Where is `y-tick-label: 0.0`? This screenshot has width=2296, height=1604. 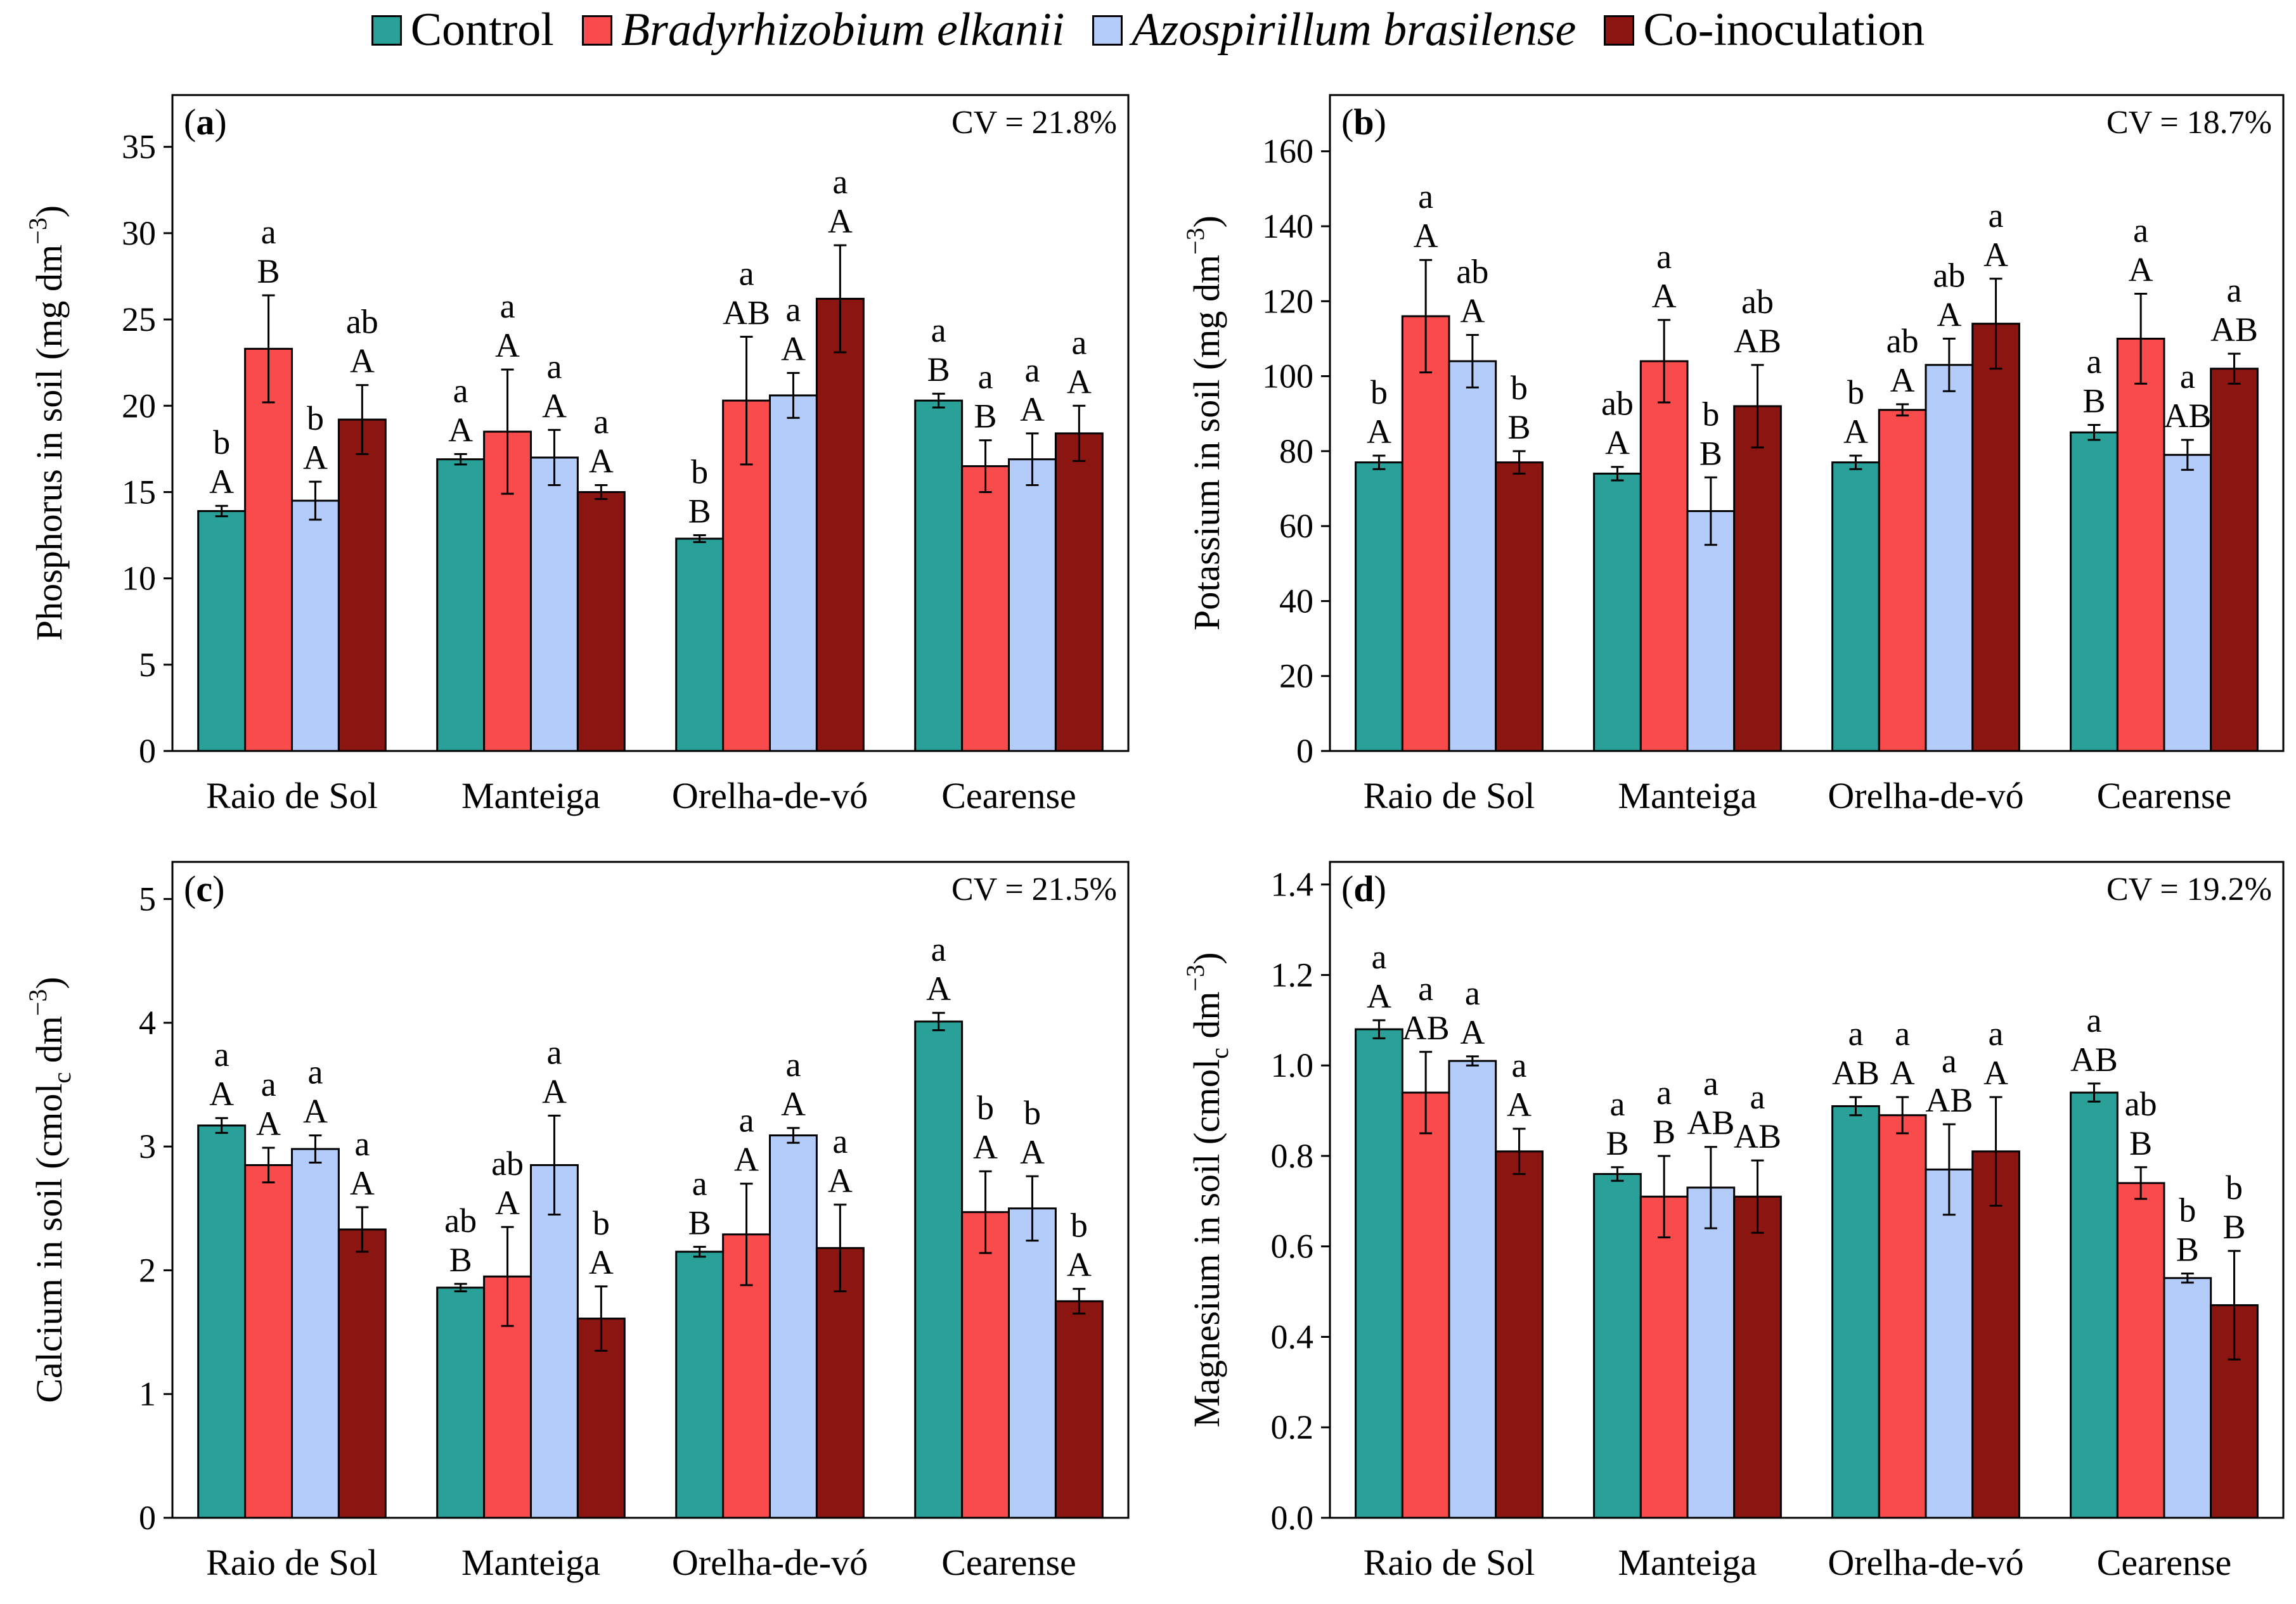 y-tick-label: 0.0 is located at coordinates (1292, 1518).